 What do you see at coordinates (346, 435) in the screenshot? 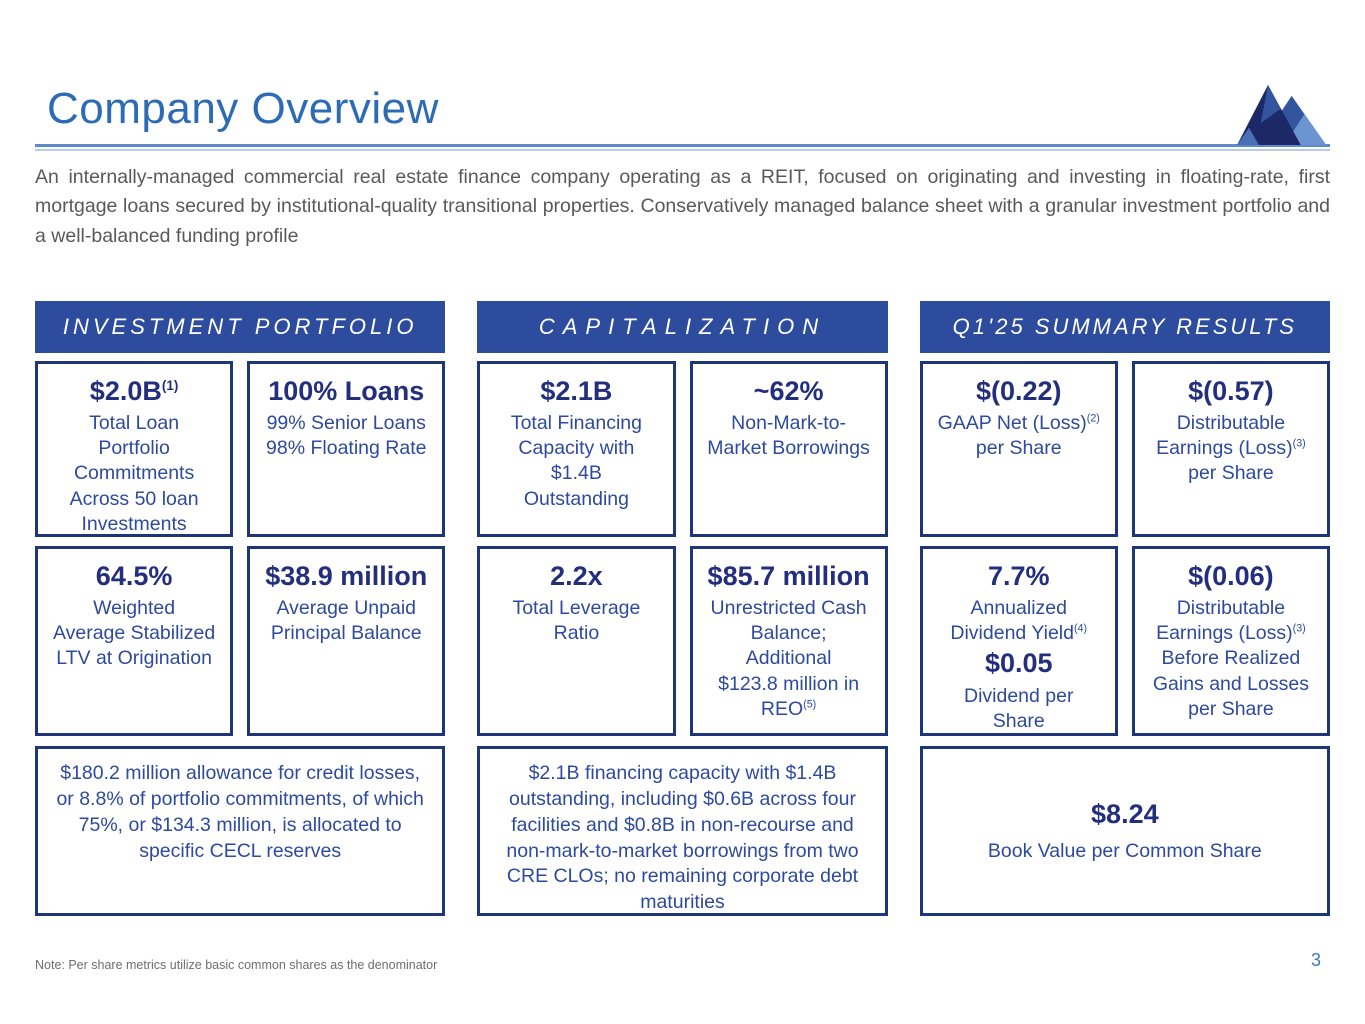
I see `stat-label: 99% Senior Loans 98% Floating Rate` at bounding box center [346, 435].